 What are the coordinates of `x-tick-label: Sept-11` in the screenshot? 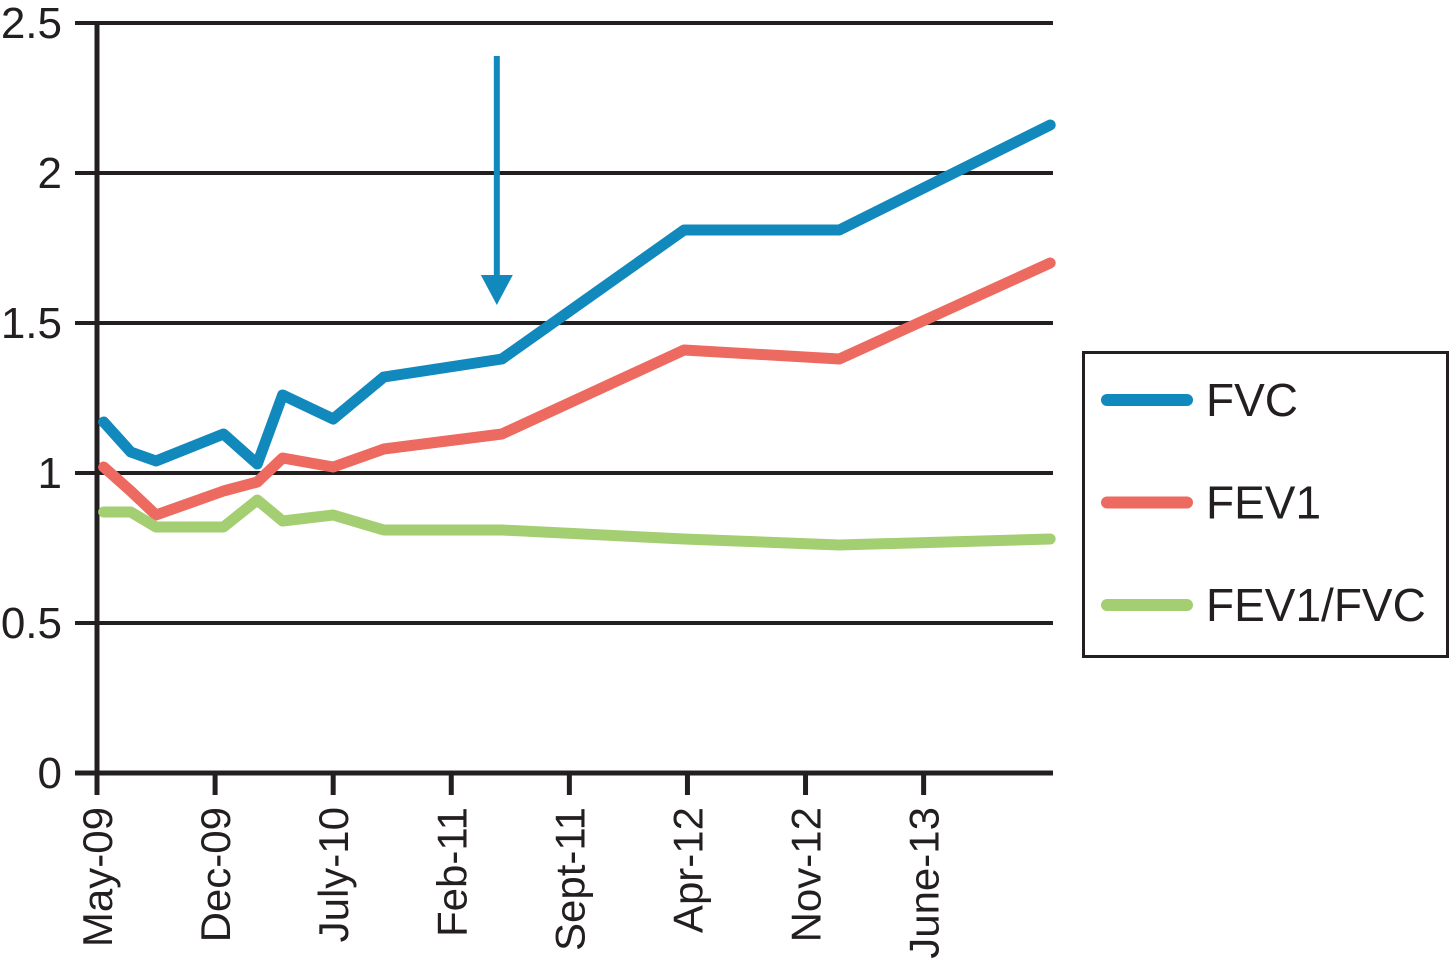 It's located at (569, 879).